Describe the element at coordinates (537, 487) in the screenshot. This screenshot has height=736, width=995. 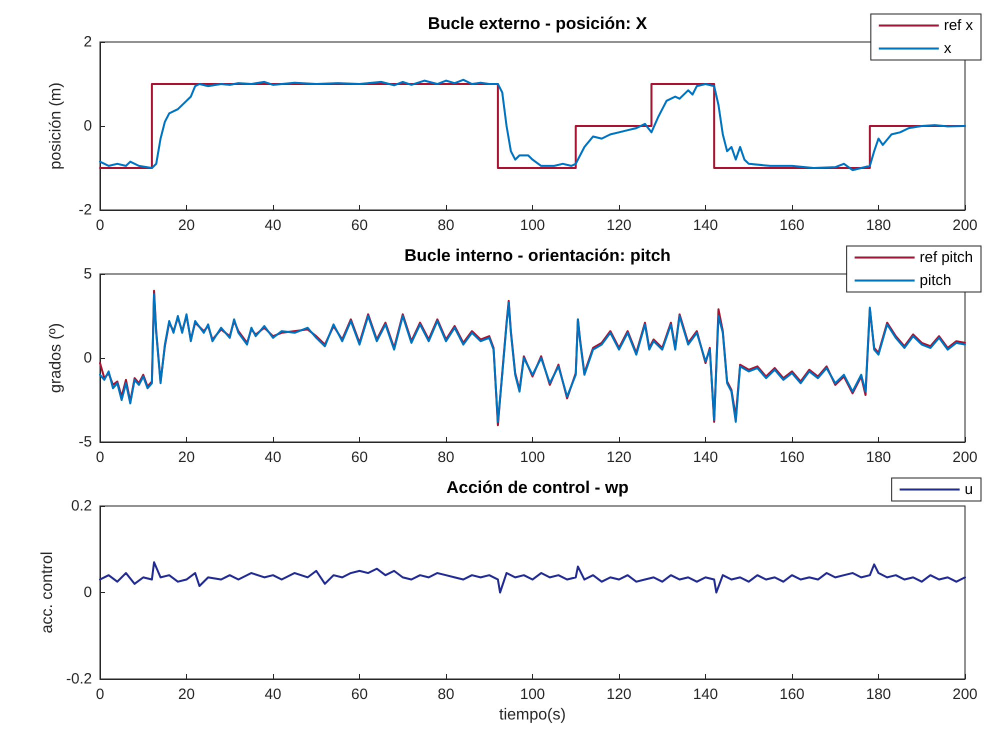
I see `chart-title: Acción de control - wp` at that location.